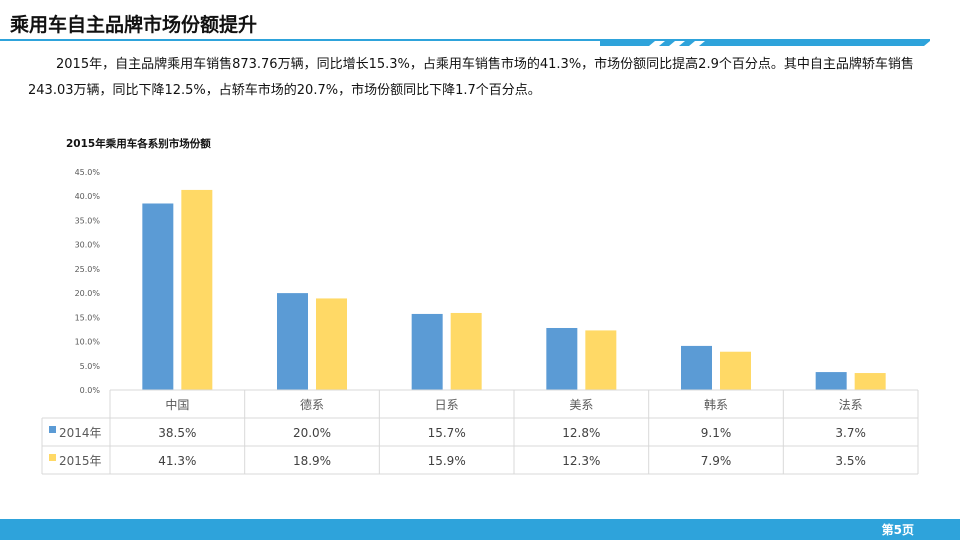 The image size is (960, 540). What do you see at coordinates (480, 529) in the screenshot?
I see `footer-bar: 第5页` at bounding box center [480, 529].